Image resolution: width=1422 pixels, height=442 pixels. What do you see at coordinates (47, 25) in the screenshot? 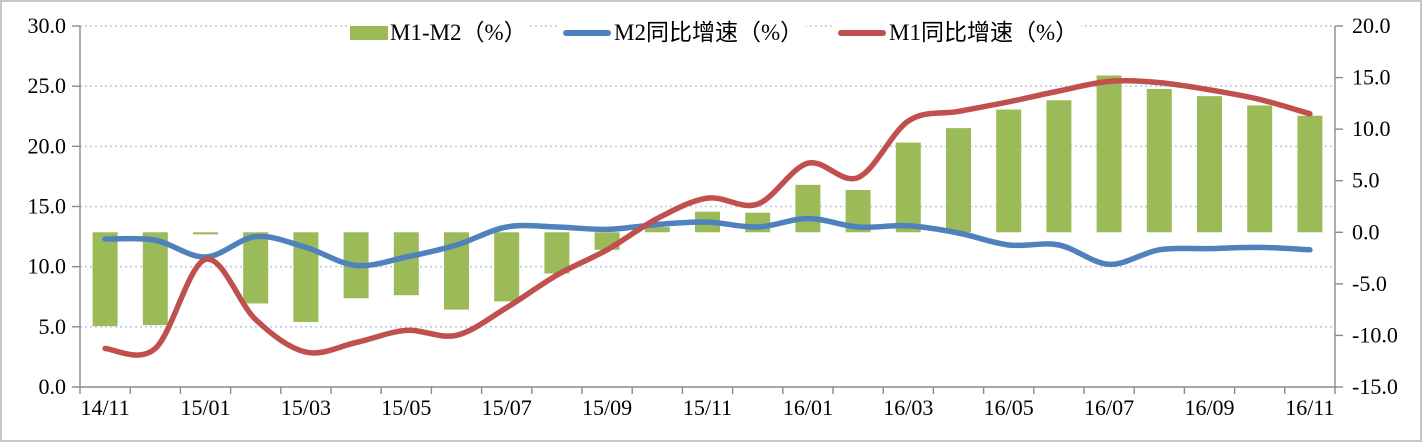
I see `left-axis-tick-label: 30.0` at bounding box center [47, 25].